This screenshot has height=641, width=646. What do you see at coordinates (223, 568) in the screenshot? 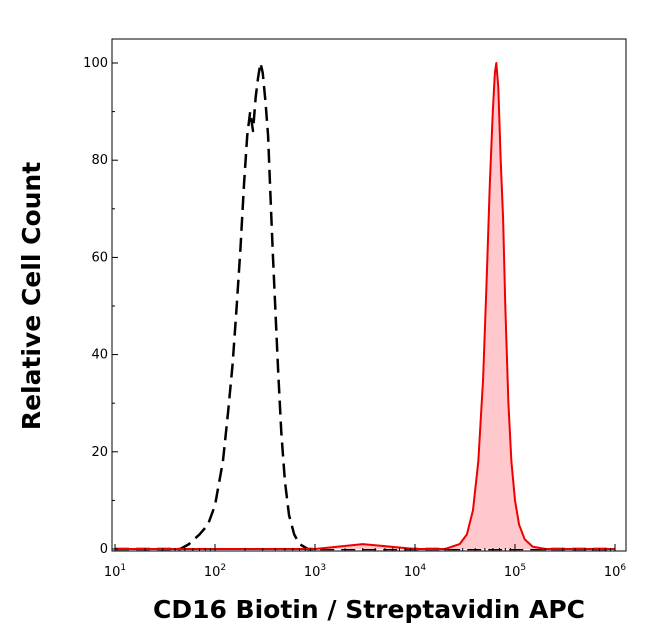
I see `x-tick-exponent: 2` at bounding box center [223, 568].